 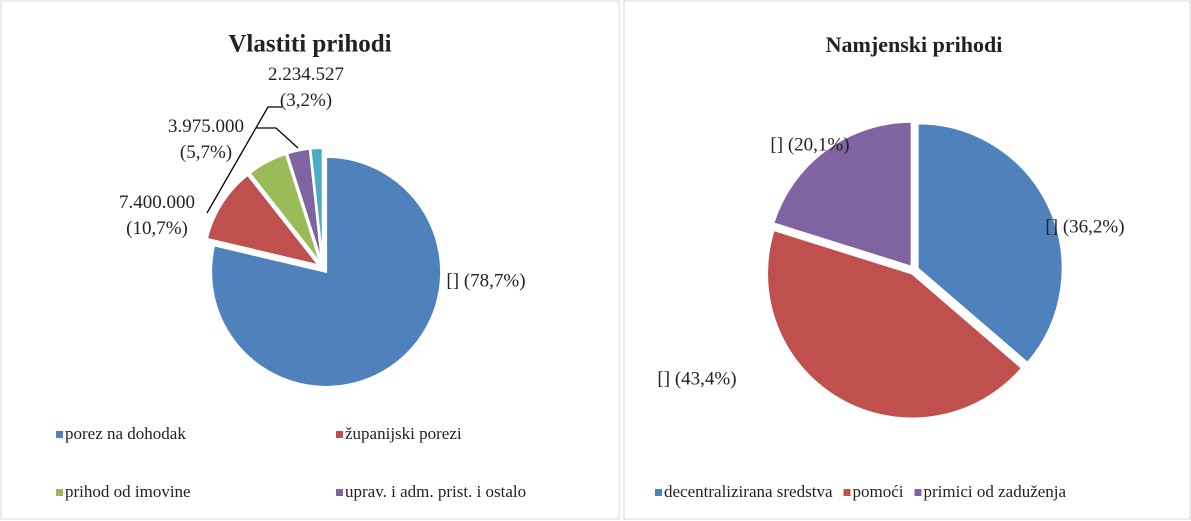 I want to click on data-label: 7.400.000 (10,7%), so click(x=157, y=215).